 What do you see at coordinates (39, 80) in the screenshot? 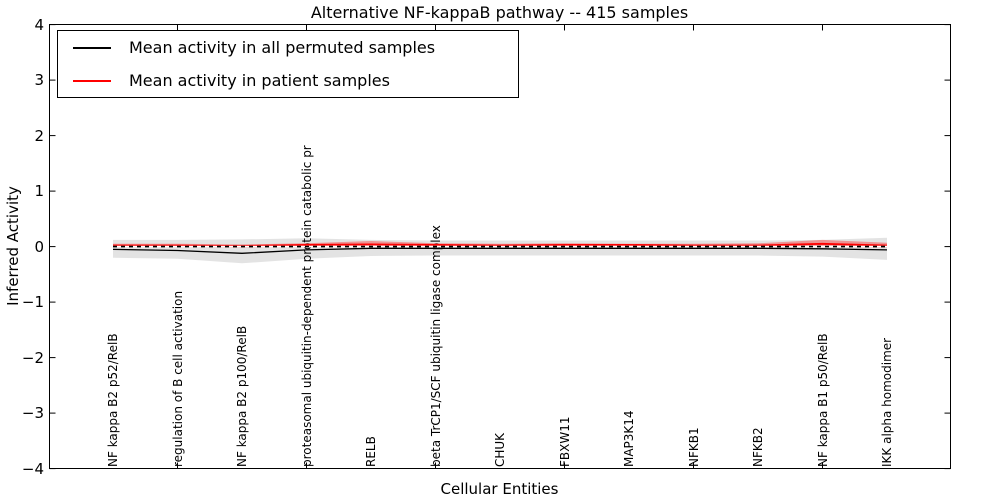
I see `y-tick-label: 3` at bounding box center [39, 80].